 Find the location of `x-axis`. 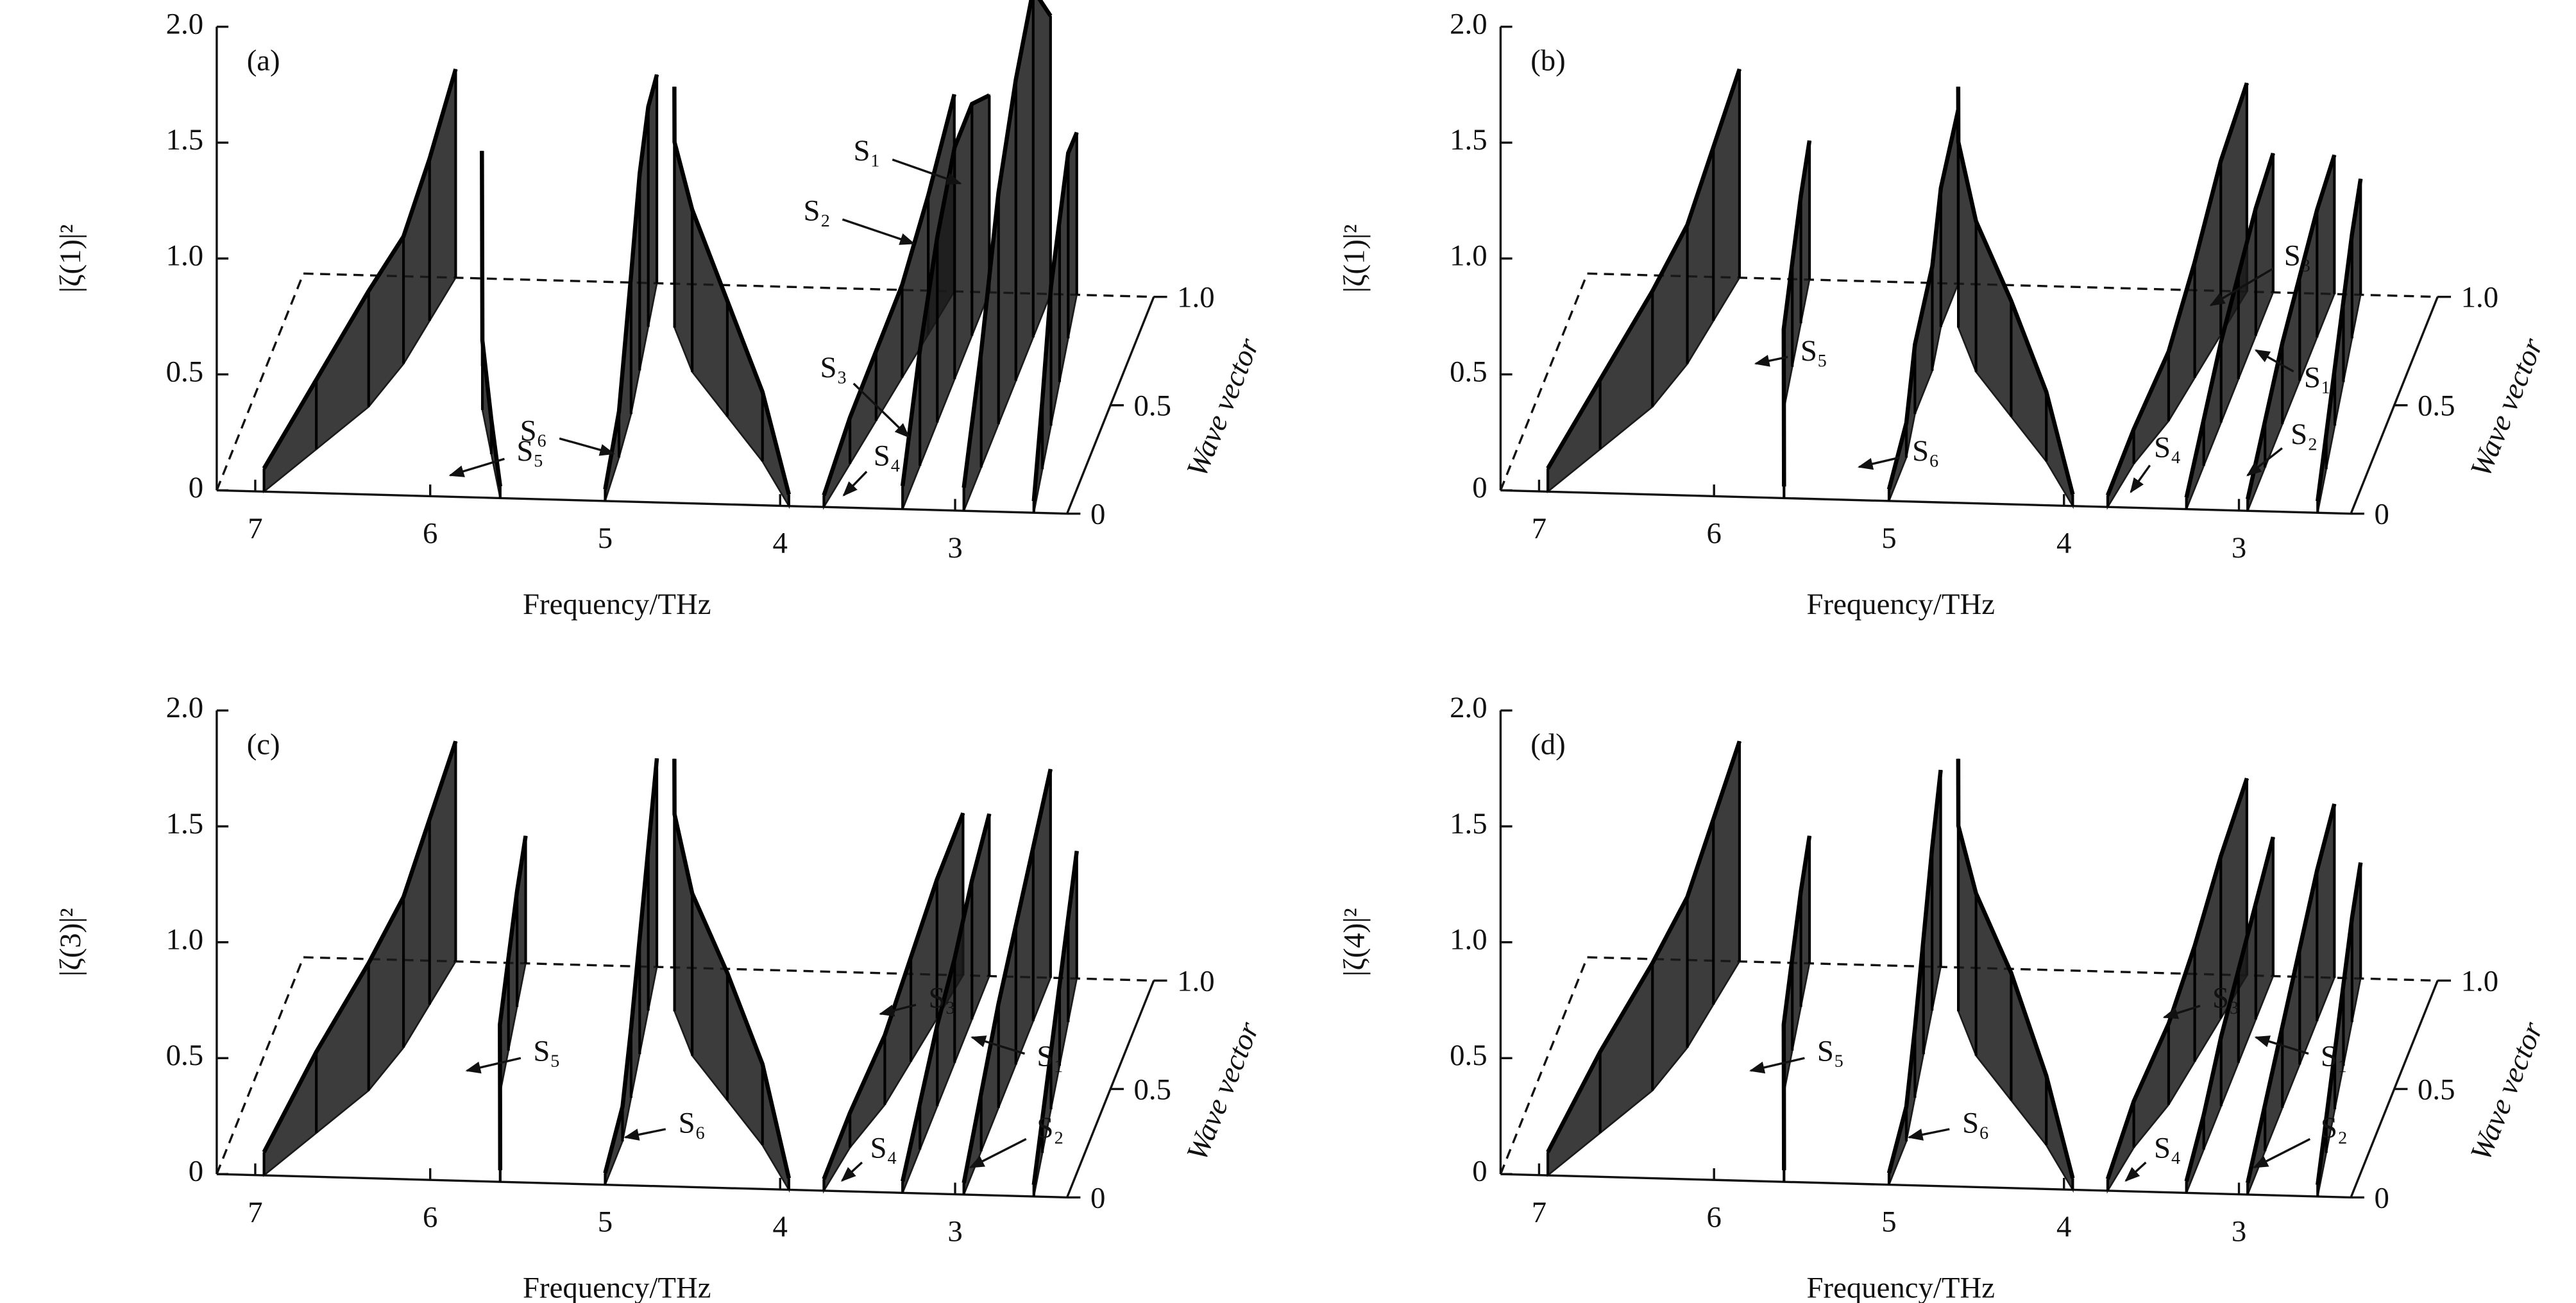

x-axis is located at coordinates (641, 1186).